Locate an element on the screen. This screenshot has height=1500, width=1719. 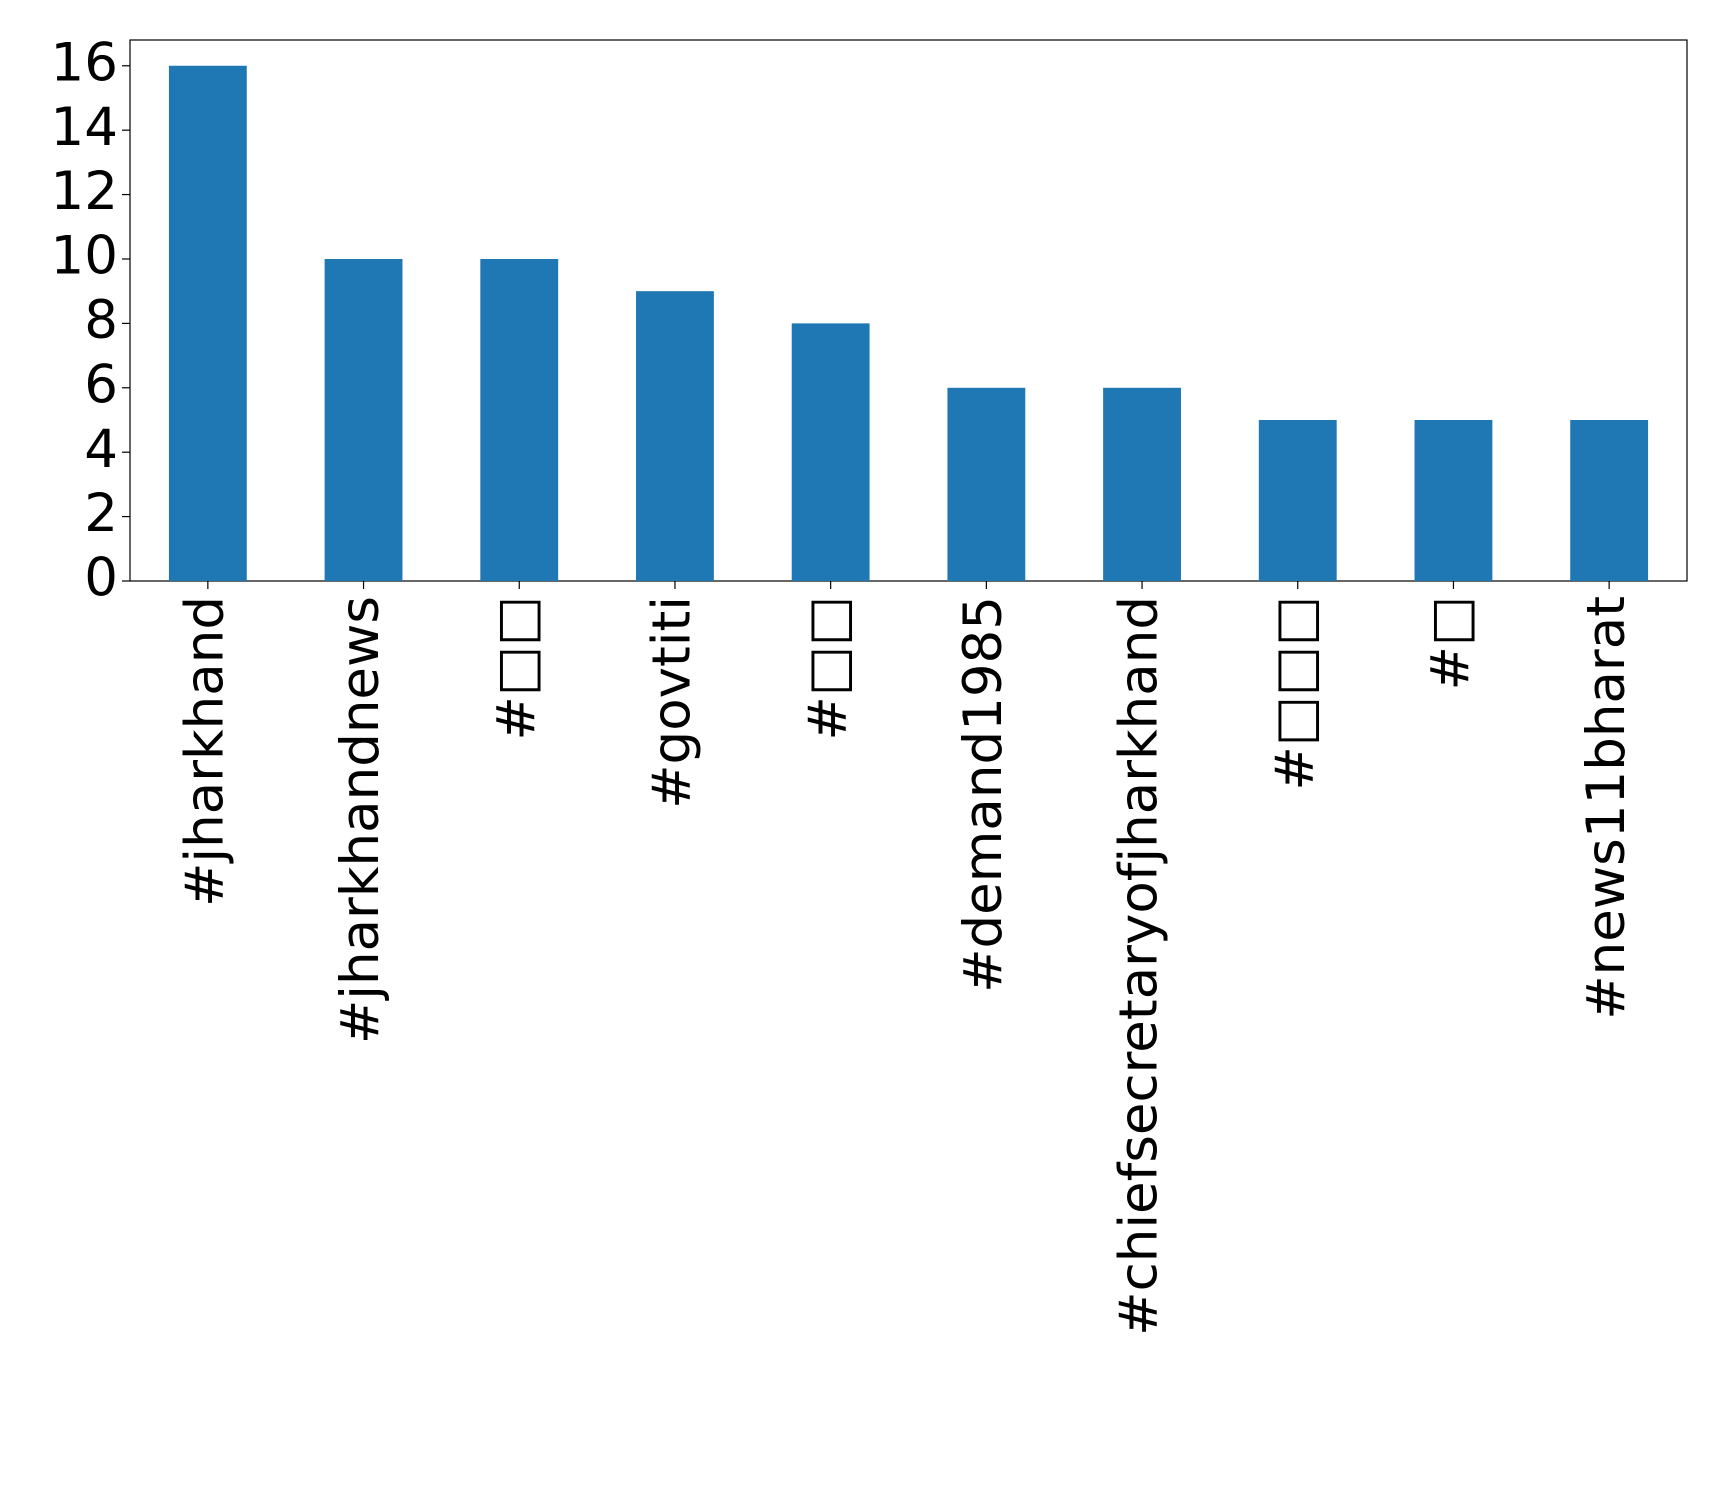
x-tick-label: #govtiti is located at coordinates (672, 702).